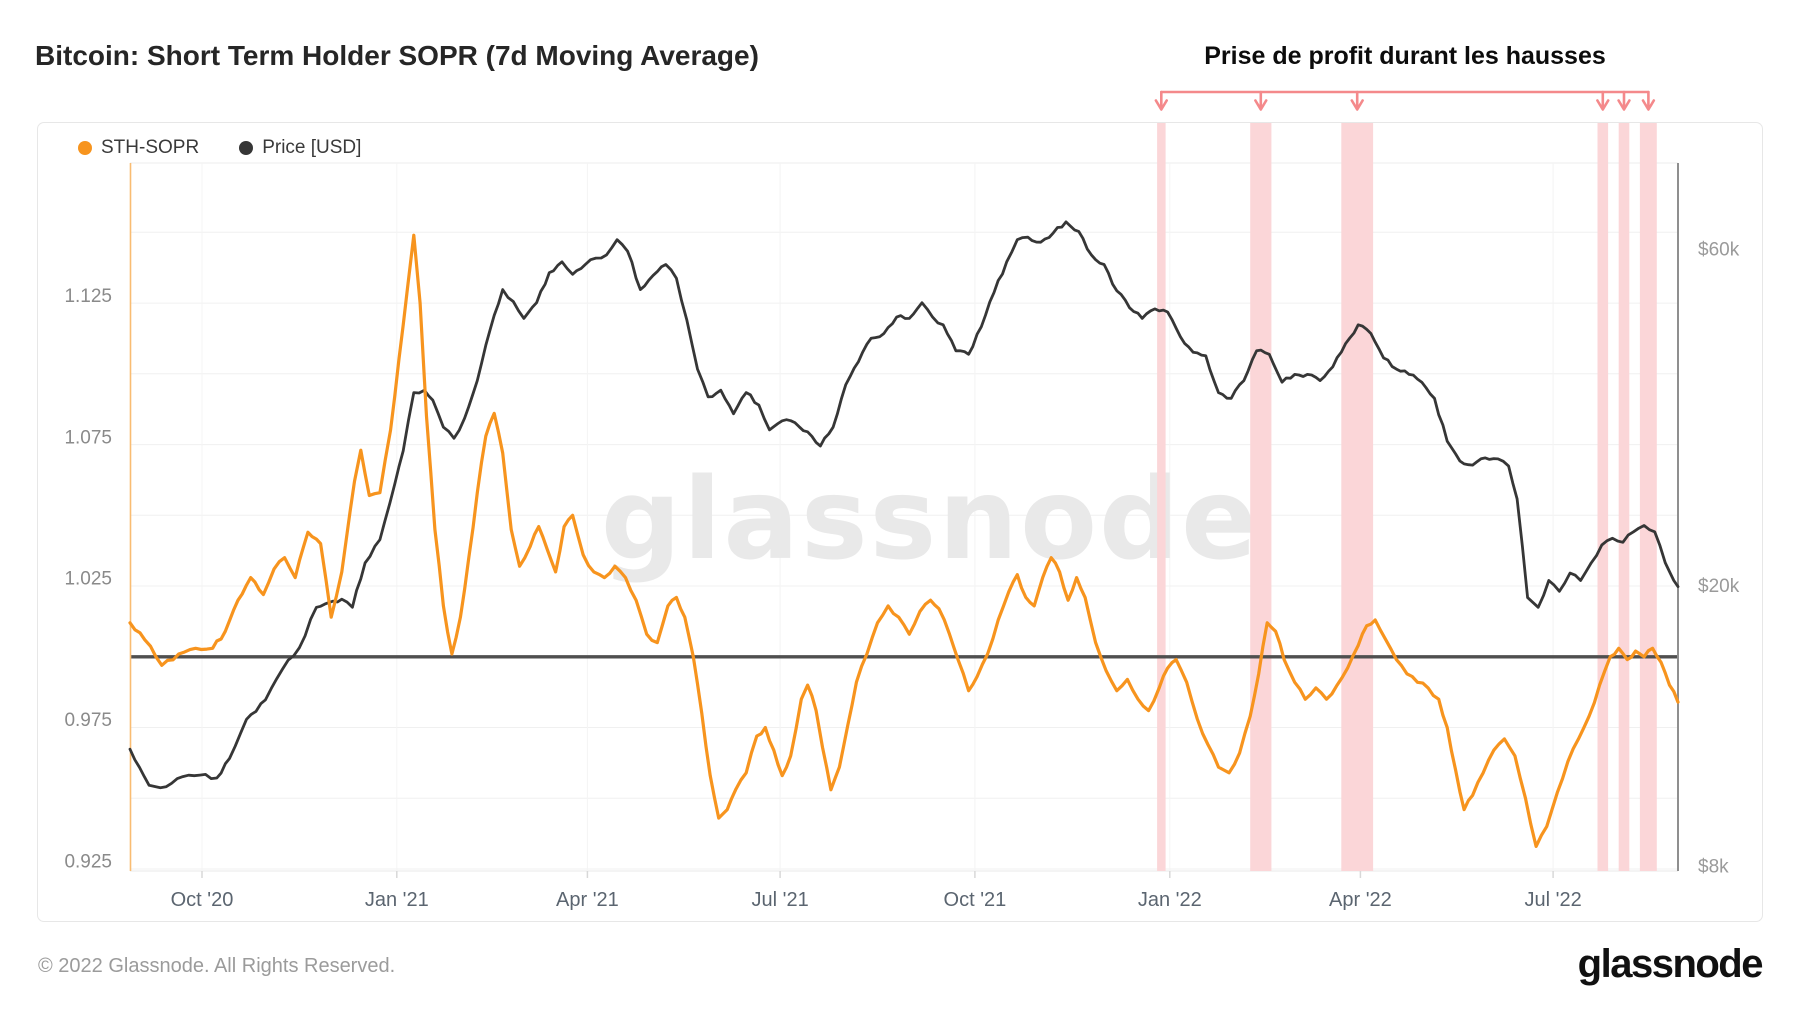 The width and height of the screenshot is (1800, 1013). What do you see at coordinates (85, 148) in the screenshot?
I see `sth-sopr-dot-icon` at bounding box center [85, 148].